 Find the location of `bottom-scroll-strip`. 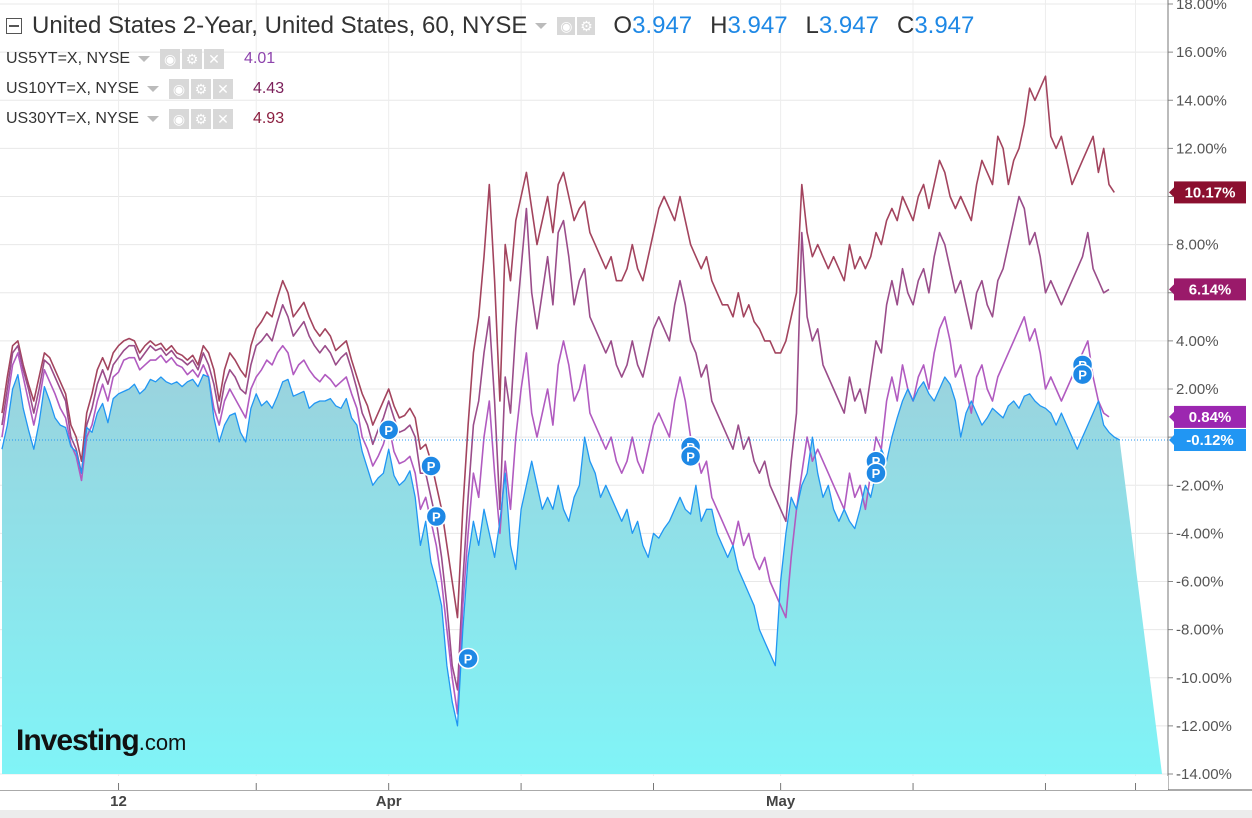

bottom-scroll-strip is located at coordinates (626, 814).